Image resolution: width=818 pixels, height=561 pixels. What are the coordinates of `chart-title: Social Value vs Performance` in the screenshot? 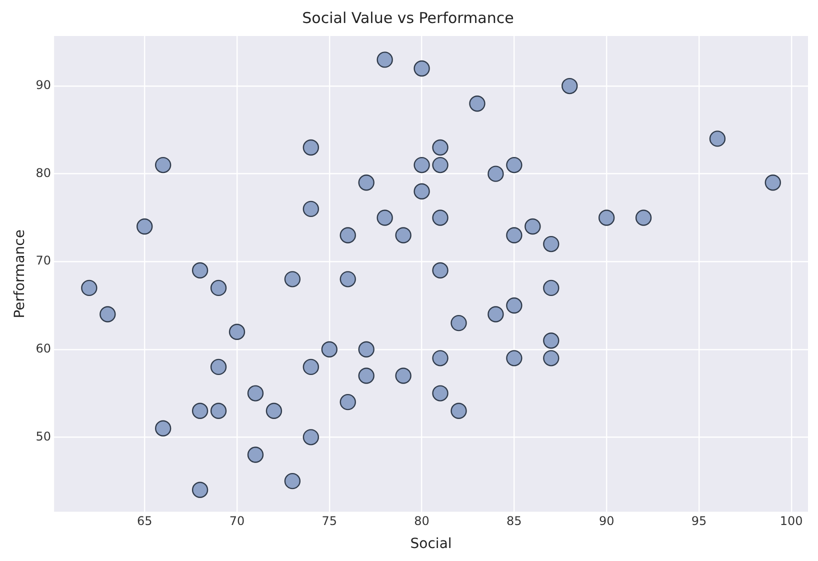 It's located at (408, 17).